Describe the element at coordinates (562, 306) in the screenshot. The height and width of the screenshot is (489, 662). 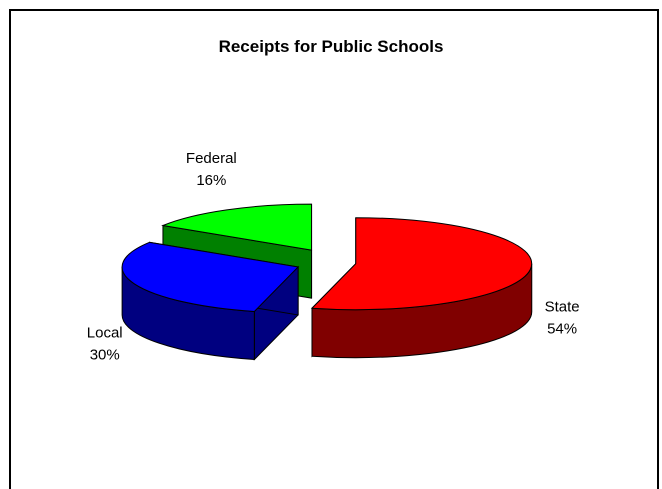
I see `slice-label-state: State` at that location.